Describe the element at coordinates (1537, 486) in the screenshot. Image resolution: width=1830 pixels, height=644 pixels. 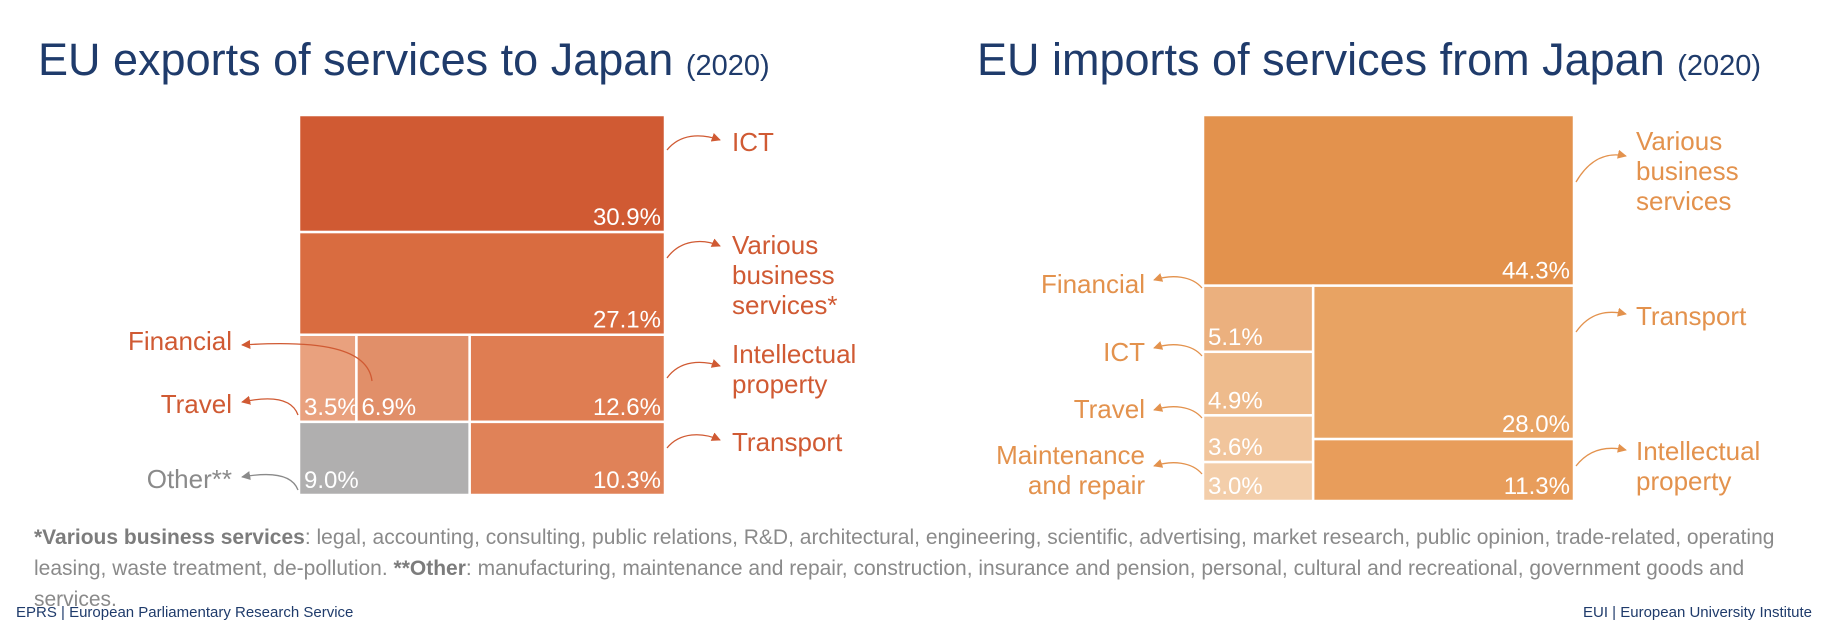
I see `tile-value-intellectual-property: 11.3%` at that location.